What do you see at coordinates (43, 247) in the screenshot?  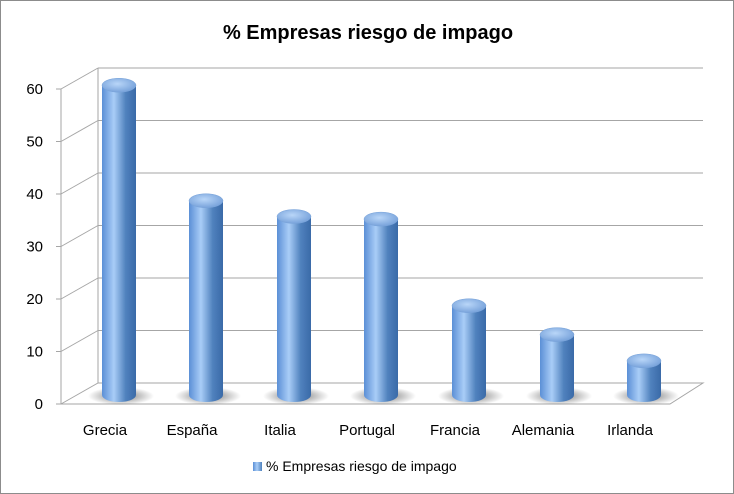 I see `y-axis-ticks: 0 10 20 30 40 50 60` at bounding box center [43, 247].